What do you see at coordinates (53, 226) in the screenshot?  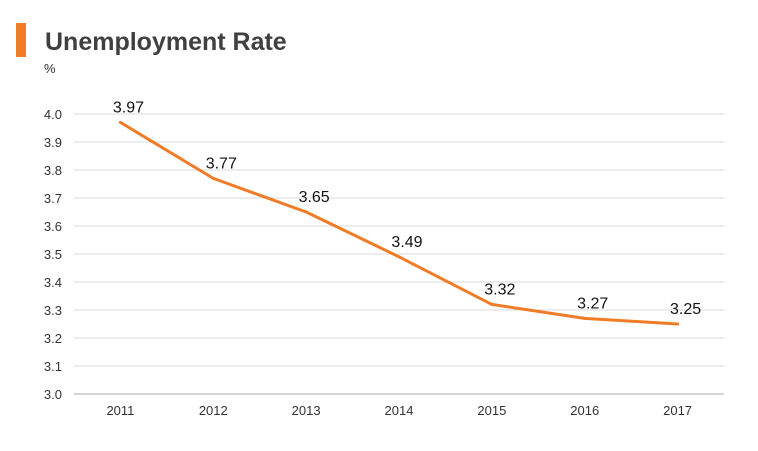 I see `y-tick-label: 3.6` at bounding box center [53, 226].